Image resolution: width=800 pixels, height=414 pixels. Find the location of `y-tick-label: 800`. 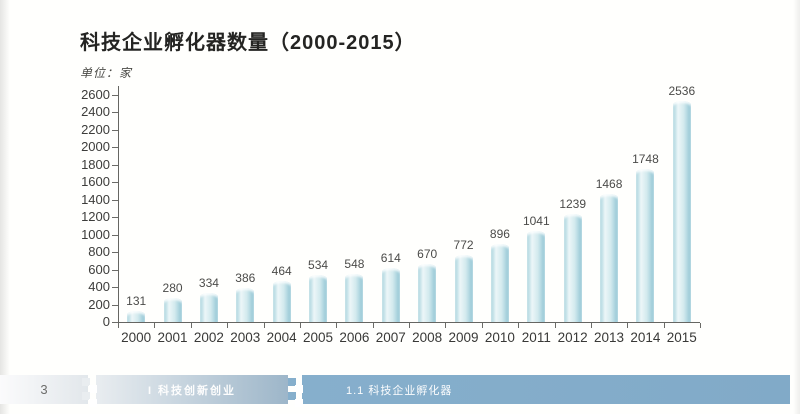

y-tick-label: 800 is located at coordinates (99, 252).